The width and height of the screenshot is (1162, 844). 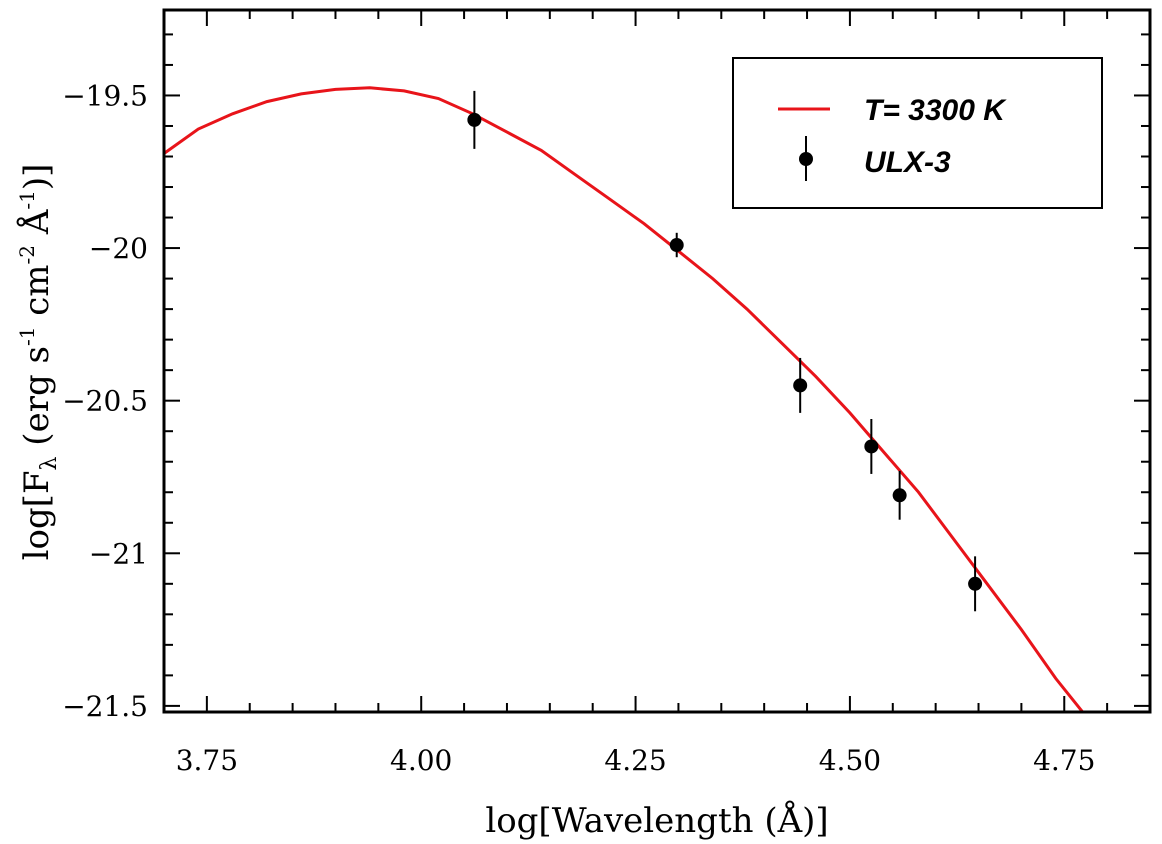 What do you see at coordinates (118, 248) in the screenshot?
I see `y-tick-label: −20` at bounding box center [118, 248].